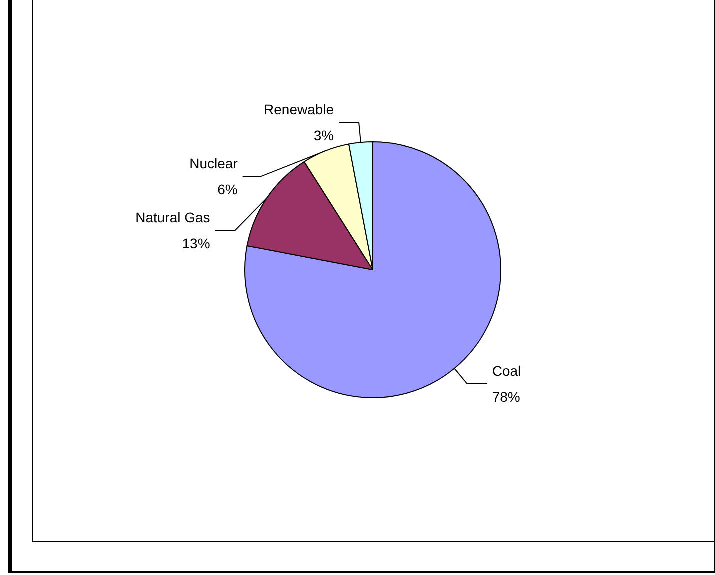 The height and width of the screenshot is (575, 715). I want to click on slice-label: Coal, so click(507, 371).